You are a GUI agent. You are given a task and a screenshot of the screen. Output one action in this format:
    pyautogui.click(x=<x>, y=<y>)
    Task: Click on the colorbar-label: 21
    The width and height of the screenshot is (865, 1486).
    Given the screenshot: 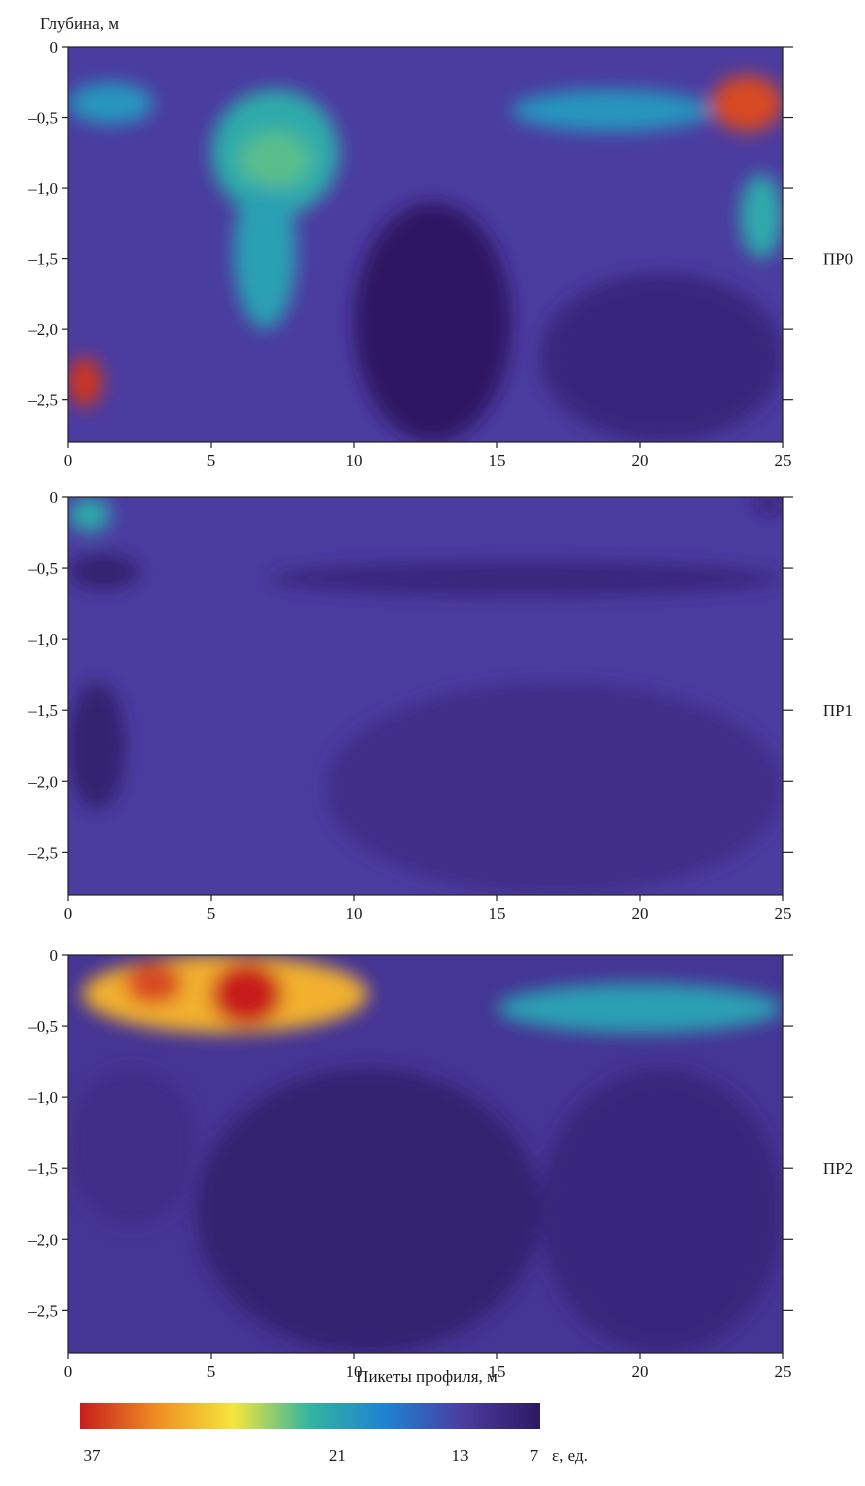 What is the action you would take?
    pyautogui.click(x=337, y=1455)
    